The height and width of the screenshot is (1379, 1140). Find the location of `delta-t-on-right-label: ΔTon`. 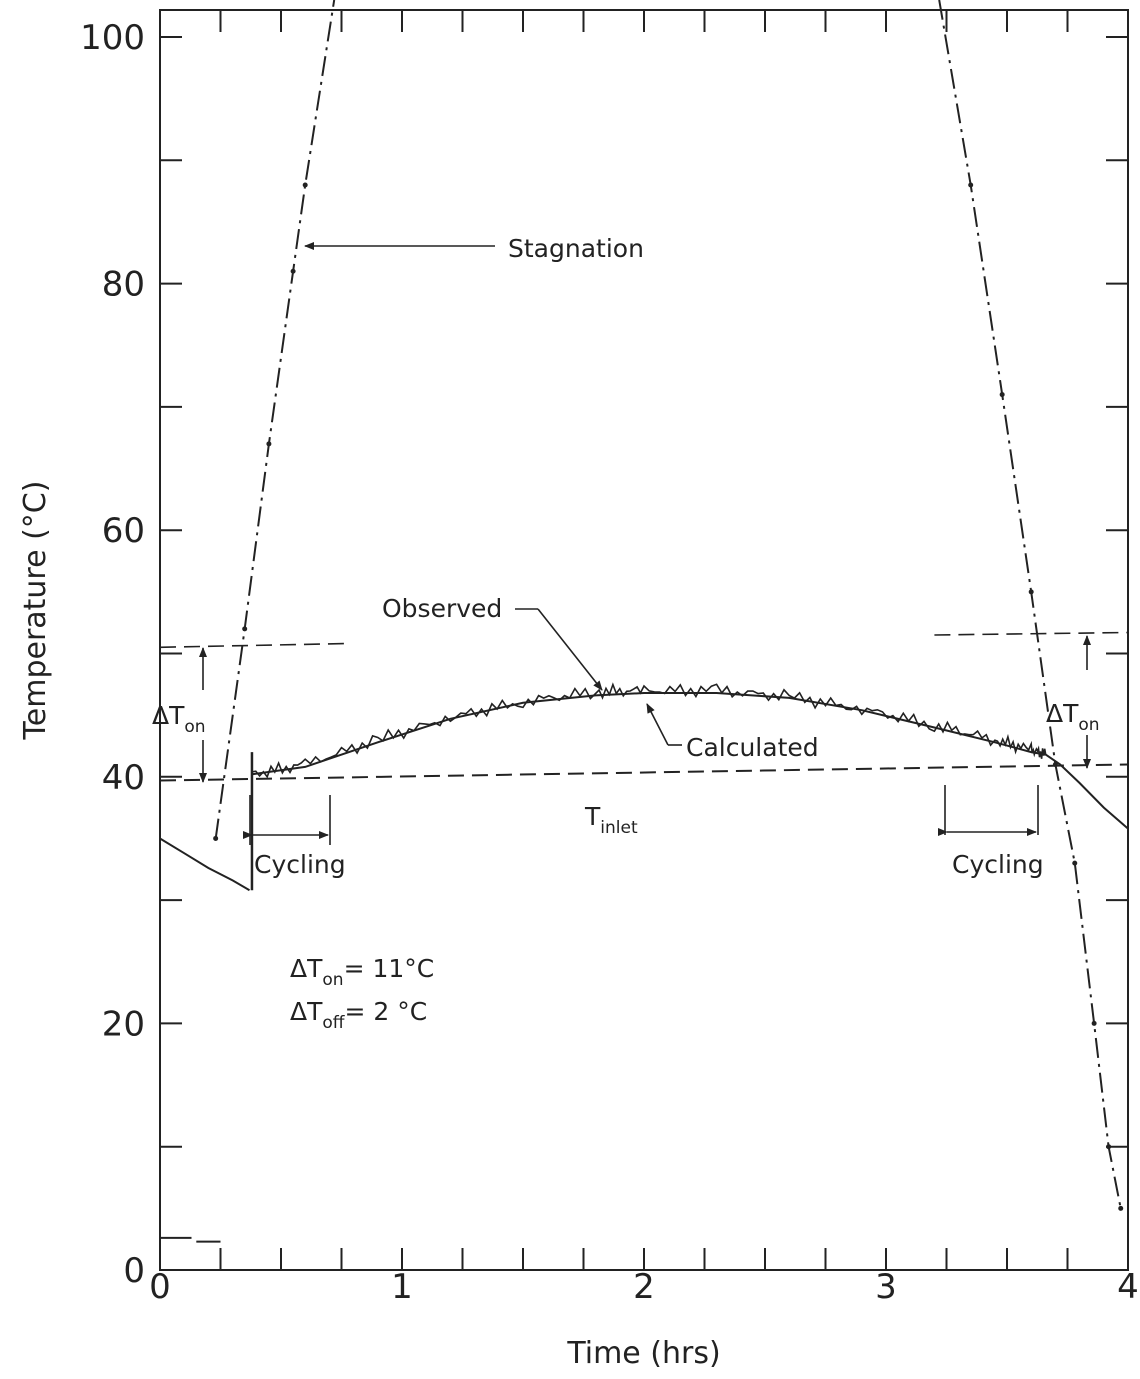

delta-t-on-right-label: ΔTon is located at coordinates (1073, 717).